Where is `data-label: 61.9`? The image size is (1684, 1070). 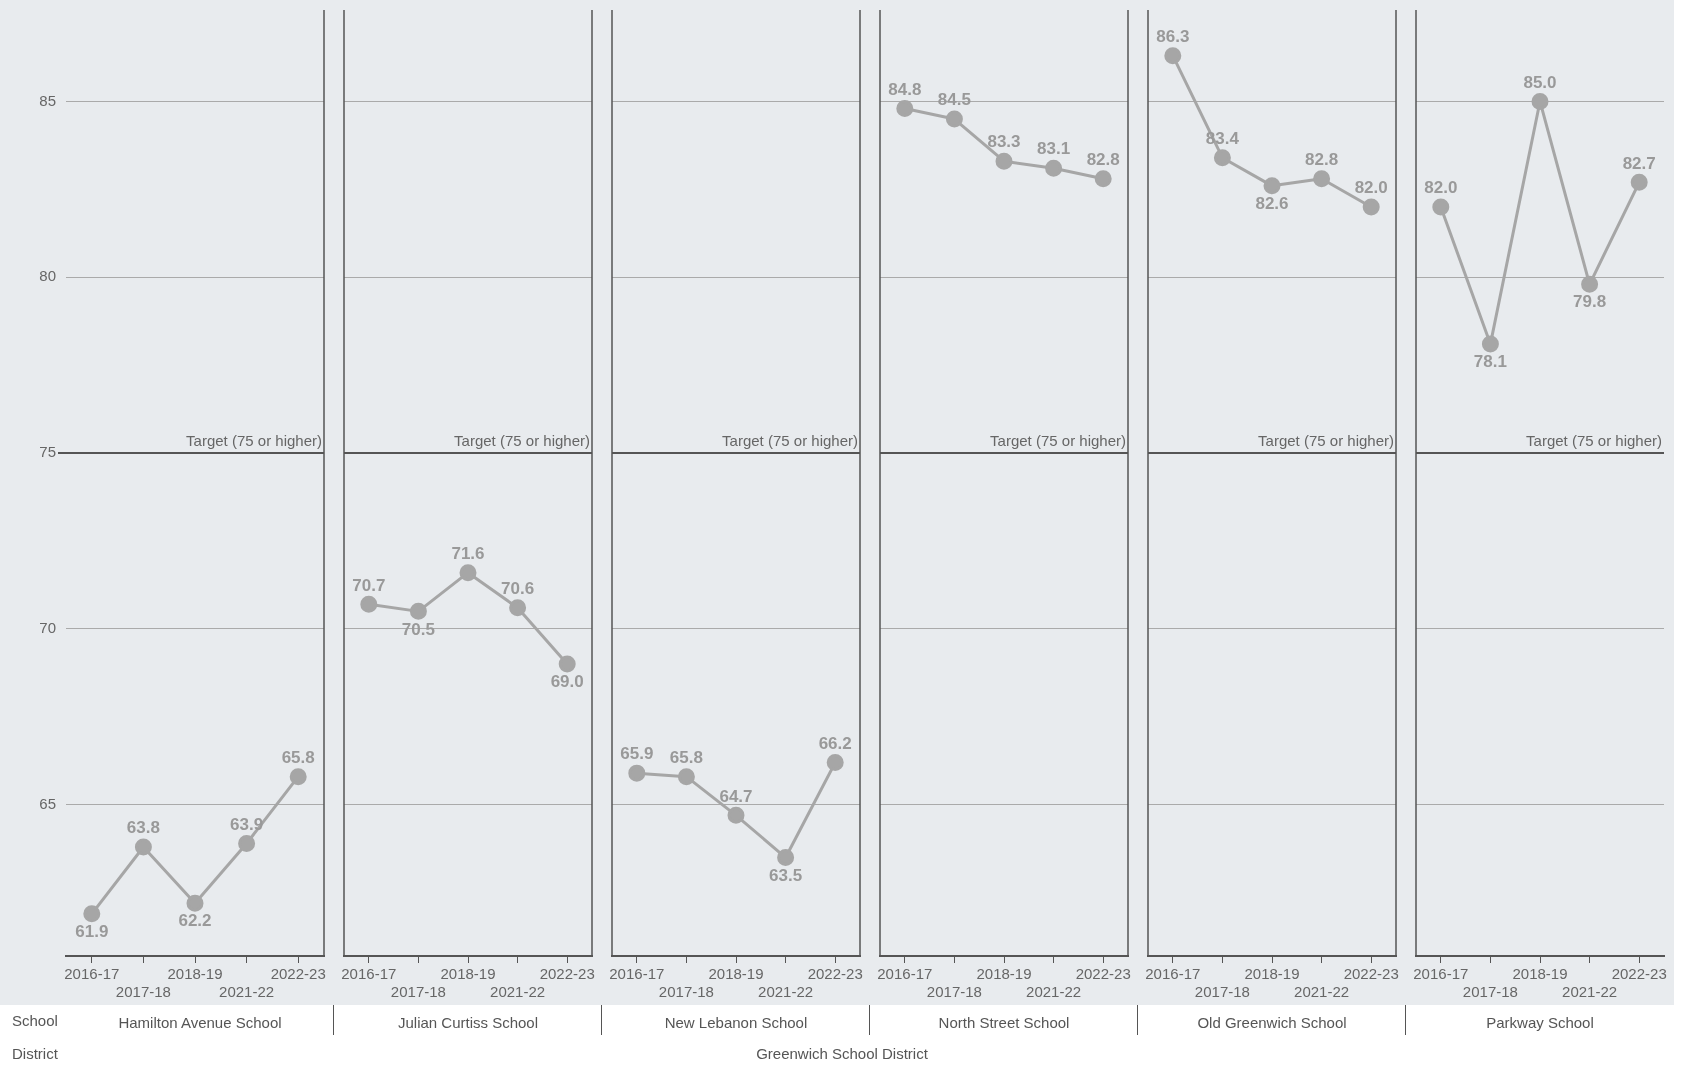
data-label: 61.9 is located at coordinates (92, 931).